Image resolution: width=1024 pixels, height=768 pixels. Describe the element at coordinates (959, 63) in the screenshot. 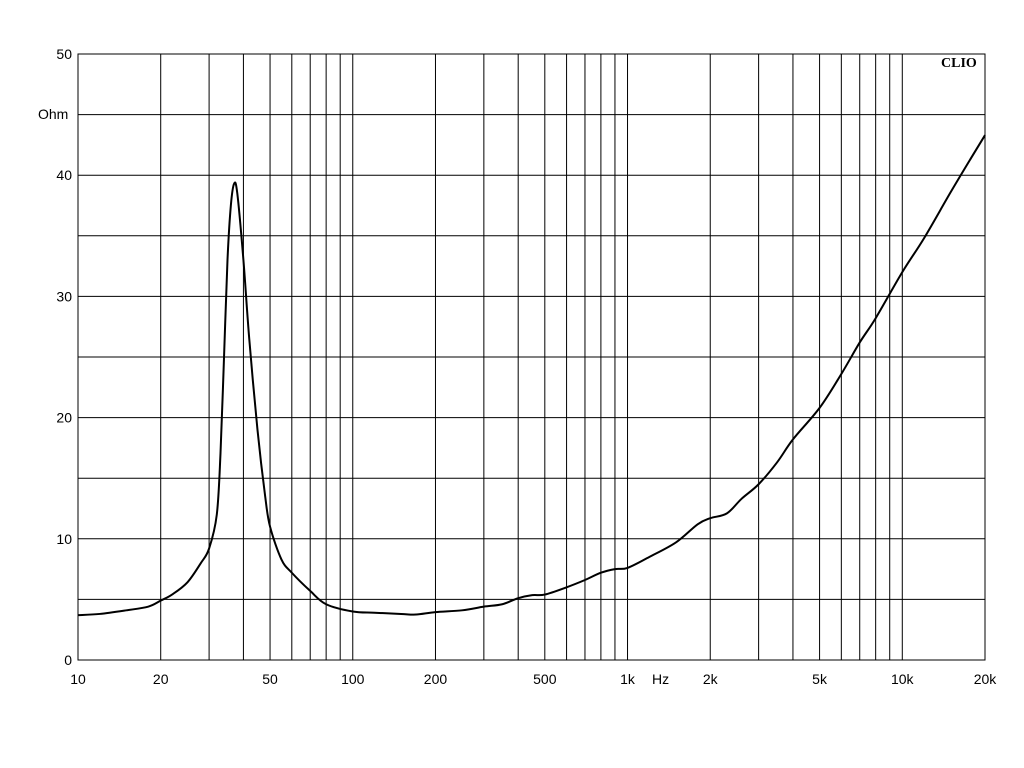

I see `clio-watermark: CLIO` at that location.